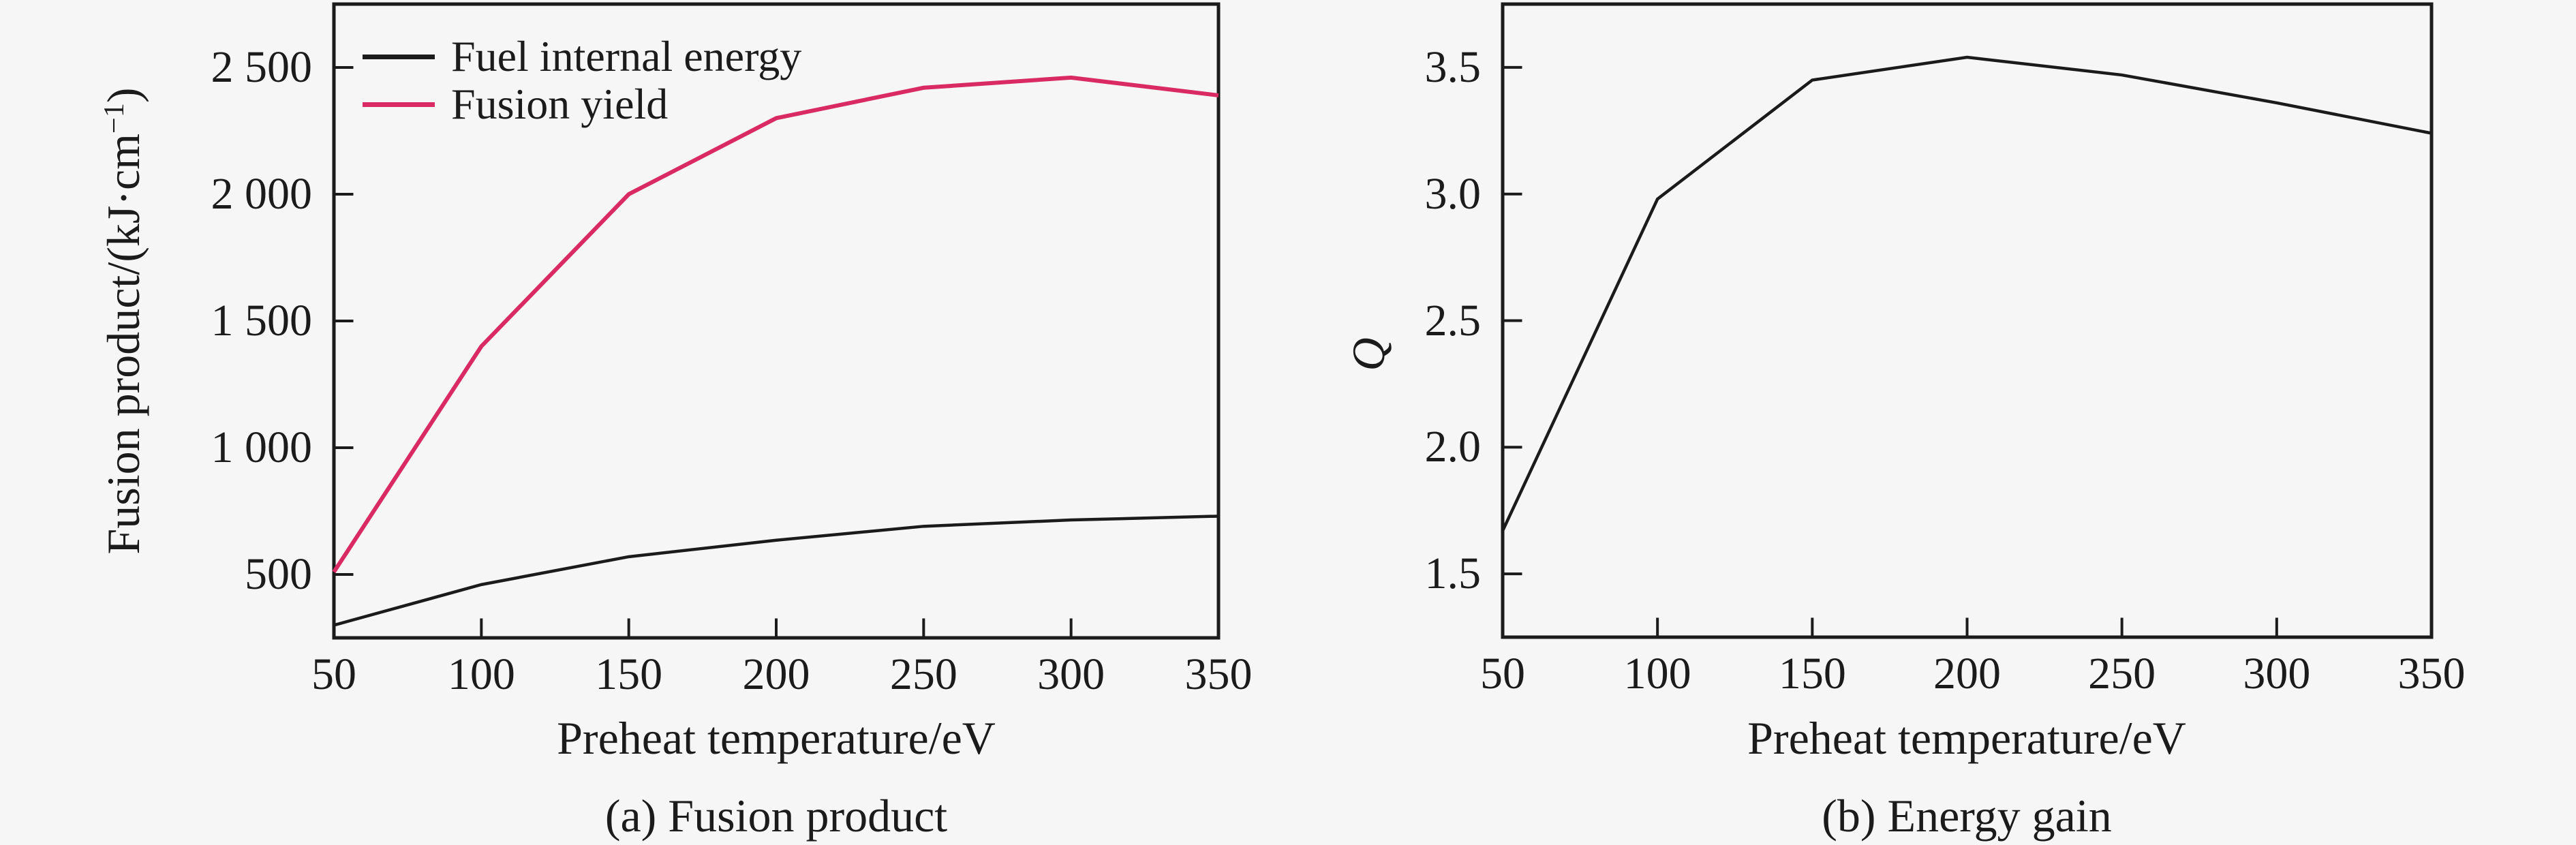  I want to click on legend-label: Fusion yield, so click(560, 104).